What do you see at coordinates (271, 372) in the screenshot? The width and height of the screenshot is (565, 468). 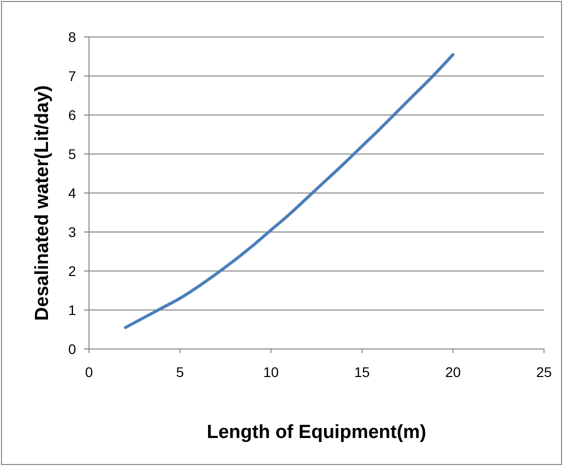 I see `x-tick-label: 10` at bounding box center [271, 372].